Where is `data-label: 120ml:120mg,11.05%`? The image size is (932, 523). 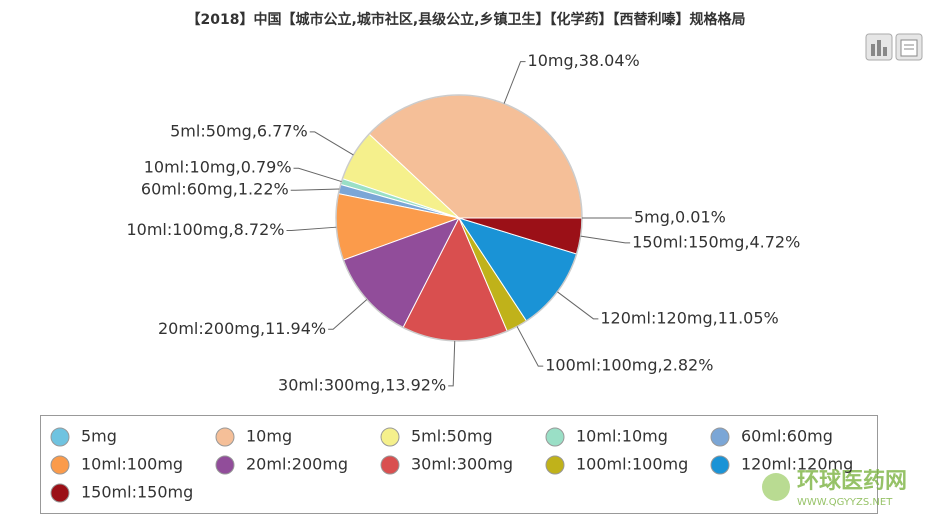
data-label: 120ml:120mg,11.05% is located at coordinates (689, 317).